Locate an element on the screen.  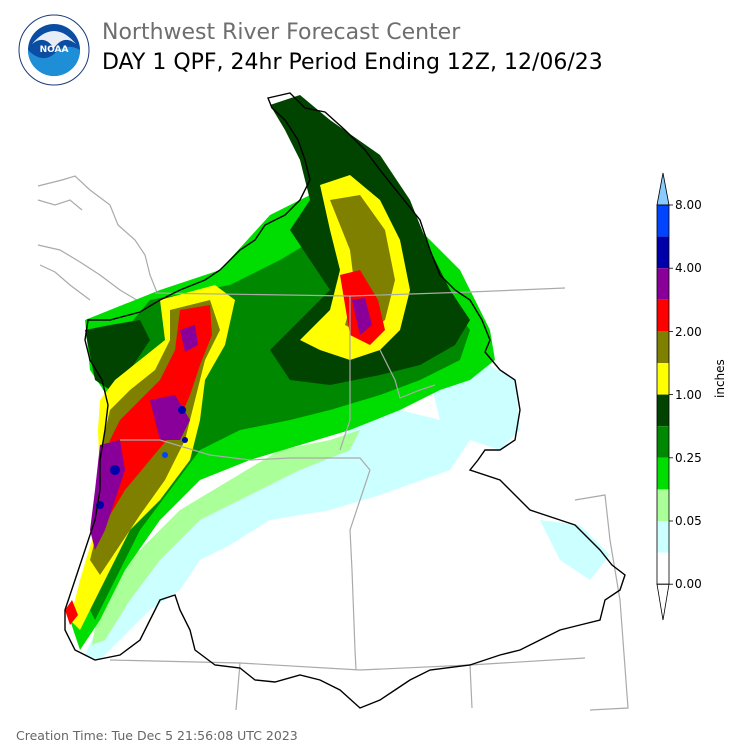
tick-label: 8.00 is located at coordinates (688, 205).